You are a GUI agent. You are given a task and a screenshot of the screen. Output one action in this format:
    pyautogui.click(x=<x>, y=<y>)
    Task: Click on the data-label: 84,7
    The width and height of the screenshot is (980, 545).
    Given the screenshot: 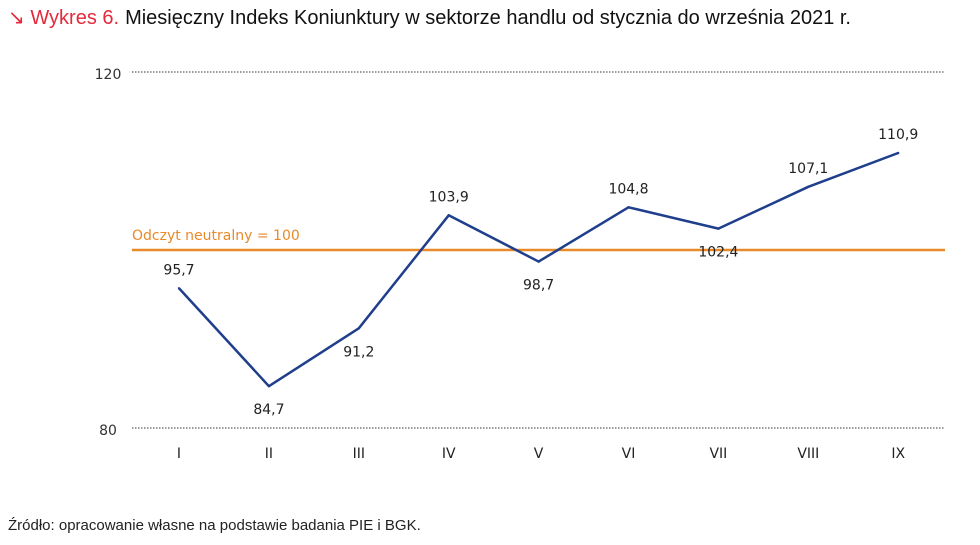 What is the action you would take?
    pyautogui.click(x=268, y=410)
    